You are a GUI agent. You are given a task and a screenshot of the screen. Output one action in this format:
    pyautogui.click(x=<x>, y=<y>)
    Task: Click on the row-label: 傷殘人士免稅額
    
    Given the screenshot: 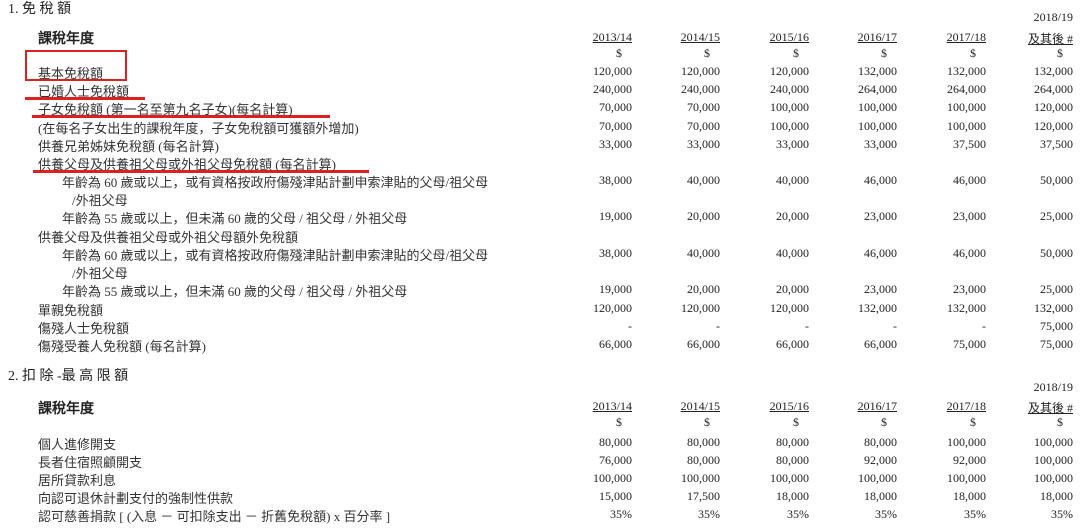 What is the action you would take?
    pyautogui.click(x=84, y=328)
    